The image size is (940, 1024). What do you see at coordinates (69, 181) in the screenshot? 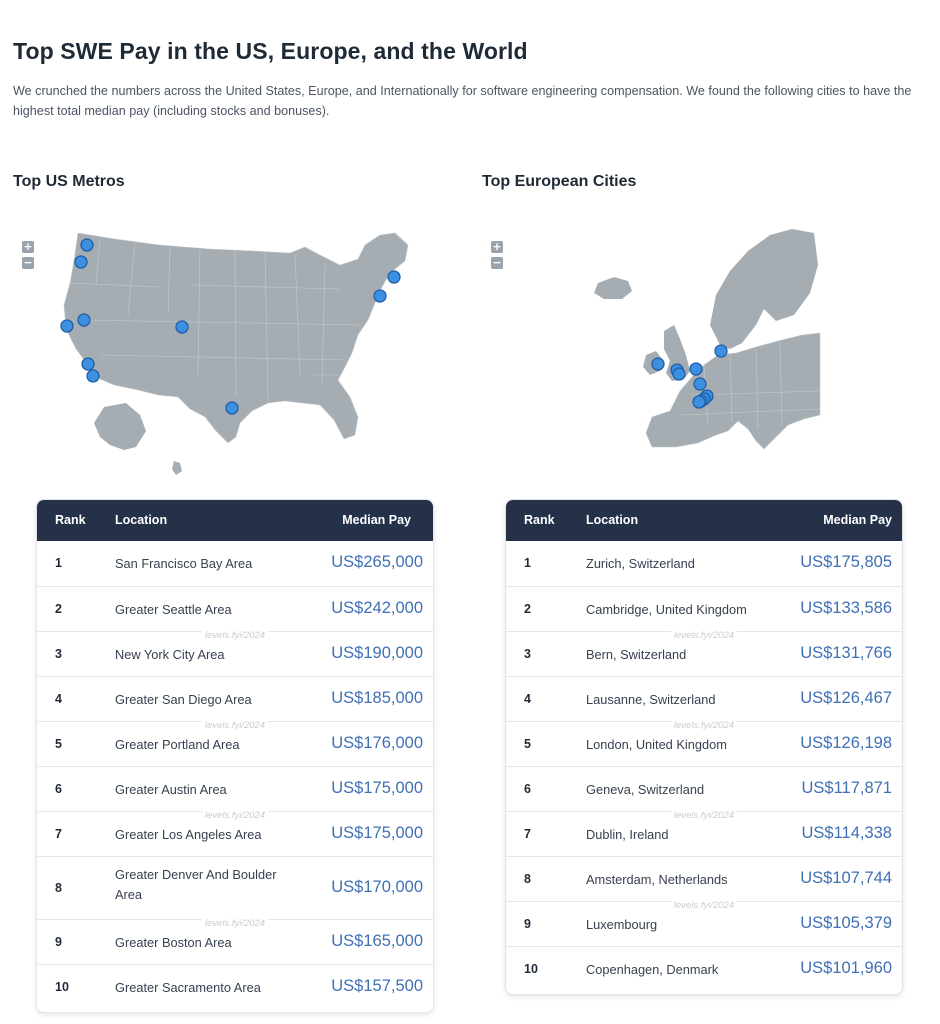
I see `us-section-title: Top US Metros` at bounding box center [69, 181].